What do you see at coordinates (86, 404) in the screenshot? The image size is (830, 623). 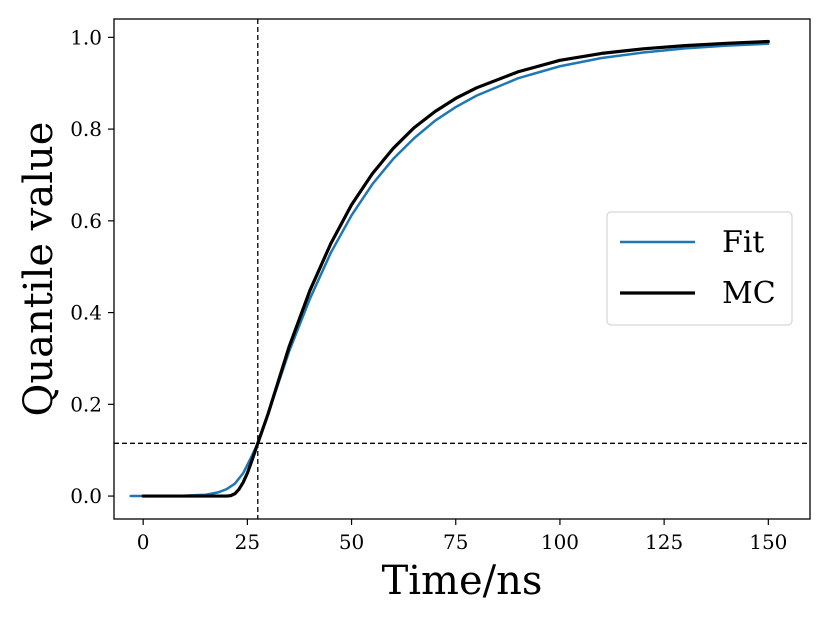 I see `y-tick-label: 0.2` at bounding box center [86, 404].